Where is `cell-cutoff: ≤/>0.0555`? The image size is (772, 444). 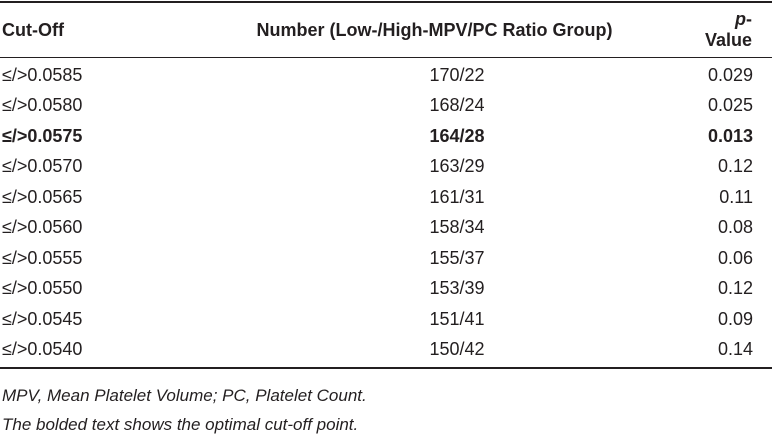 cell-cutoff: ≤/>0.0555 is located at coordinates (42, 257).